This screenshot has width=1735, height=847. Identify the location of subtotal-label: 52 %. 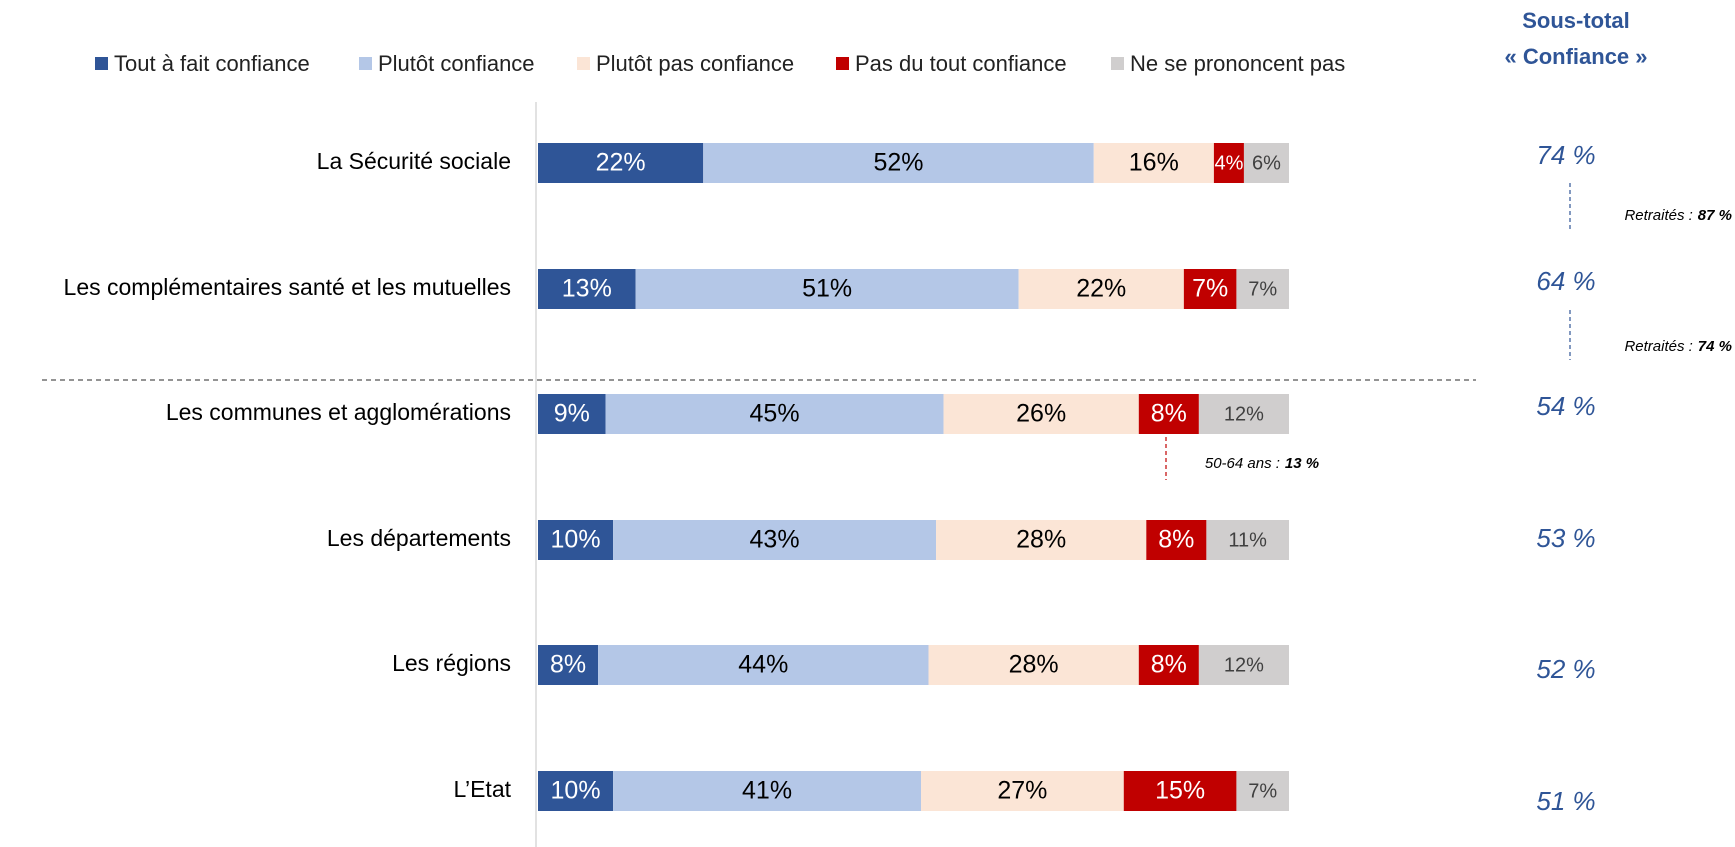
(1565, 669).